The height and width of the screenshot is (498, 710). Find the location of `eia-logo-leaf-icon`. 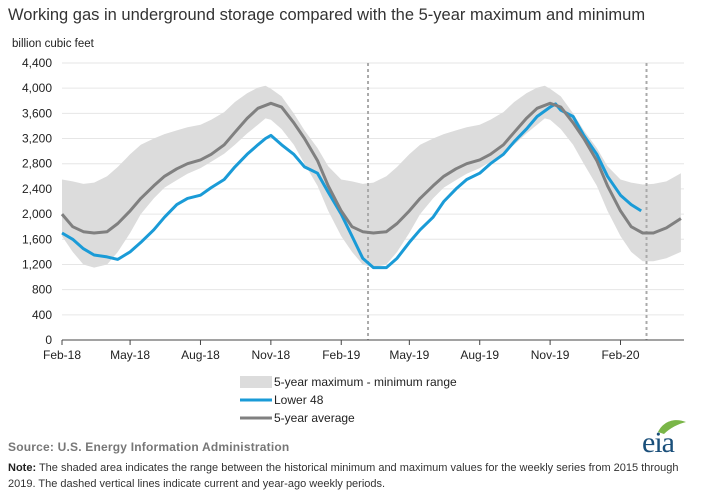

eia-logo-leaf-icon is located at coordinates (672, 427).